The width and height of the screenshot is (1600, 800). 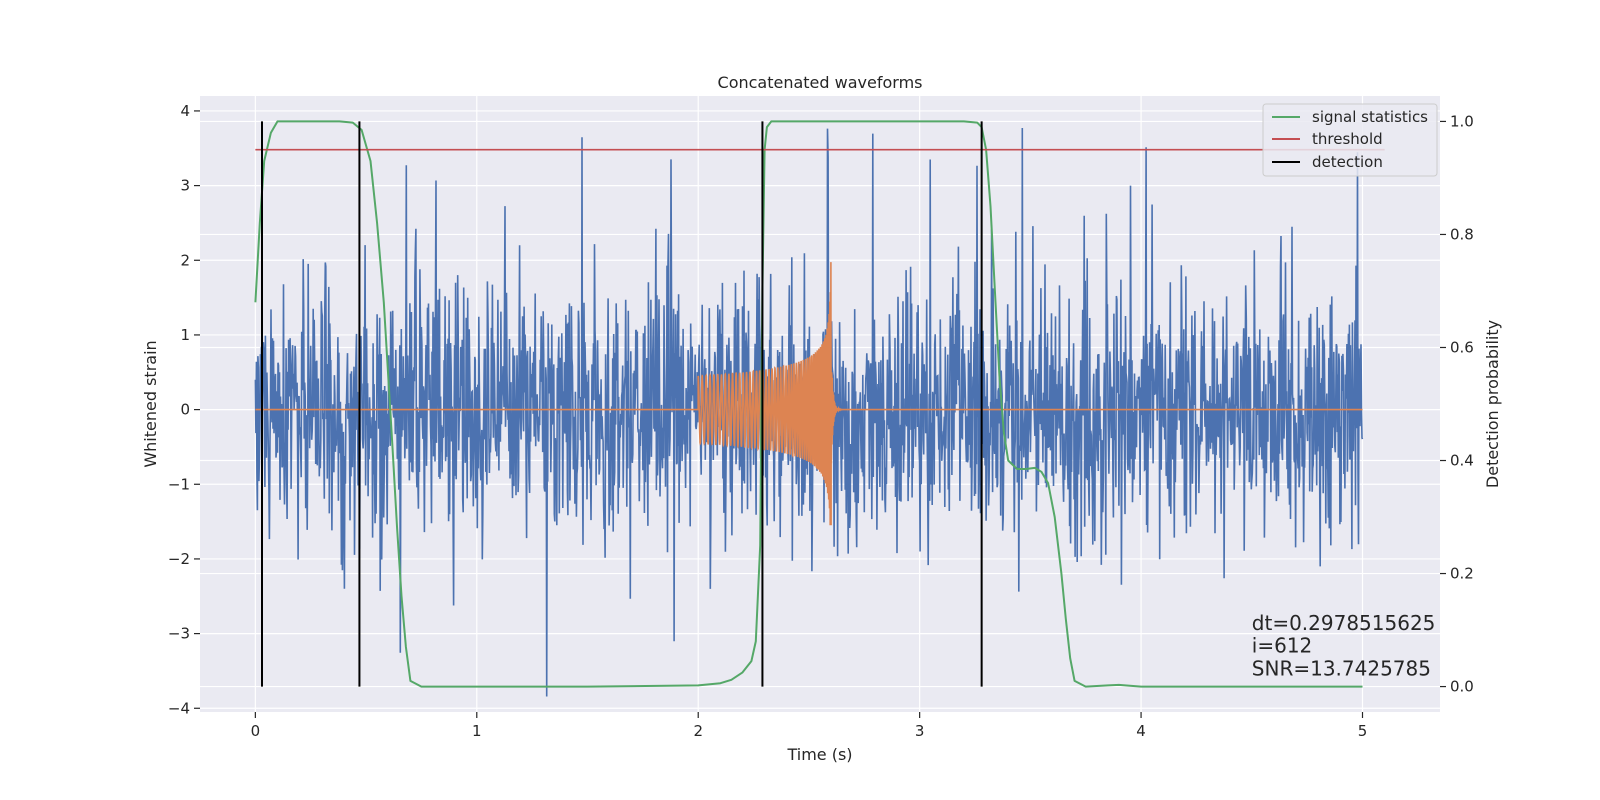 What do you see at coordinates (698, 731) in the screenshot?
I see `x-tick-label-2: 2` at bounding box center [698, 731].